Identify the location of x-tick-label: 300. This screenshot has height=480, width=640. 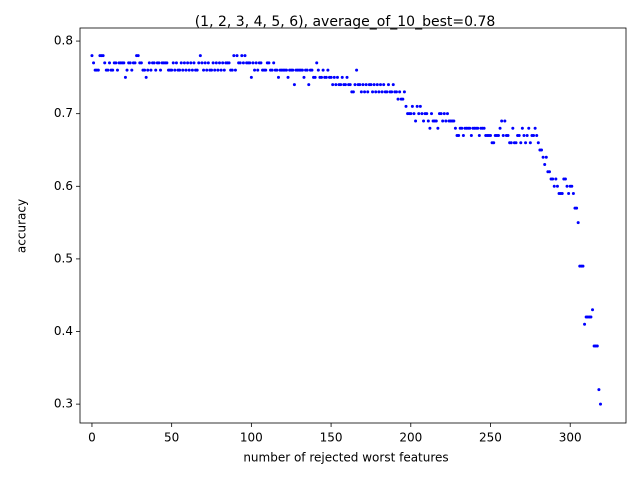
(570, 438).